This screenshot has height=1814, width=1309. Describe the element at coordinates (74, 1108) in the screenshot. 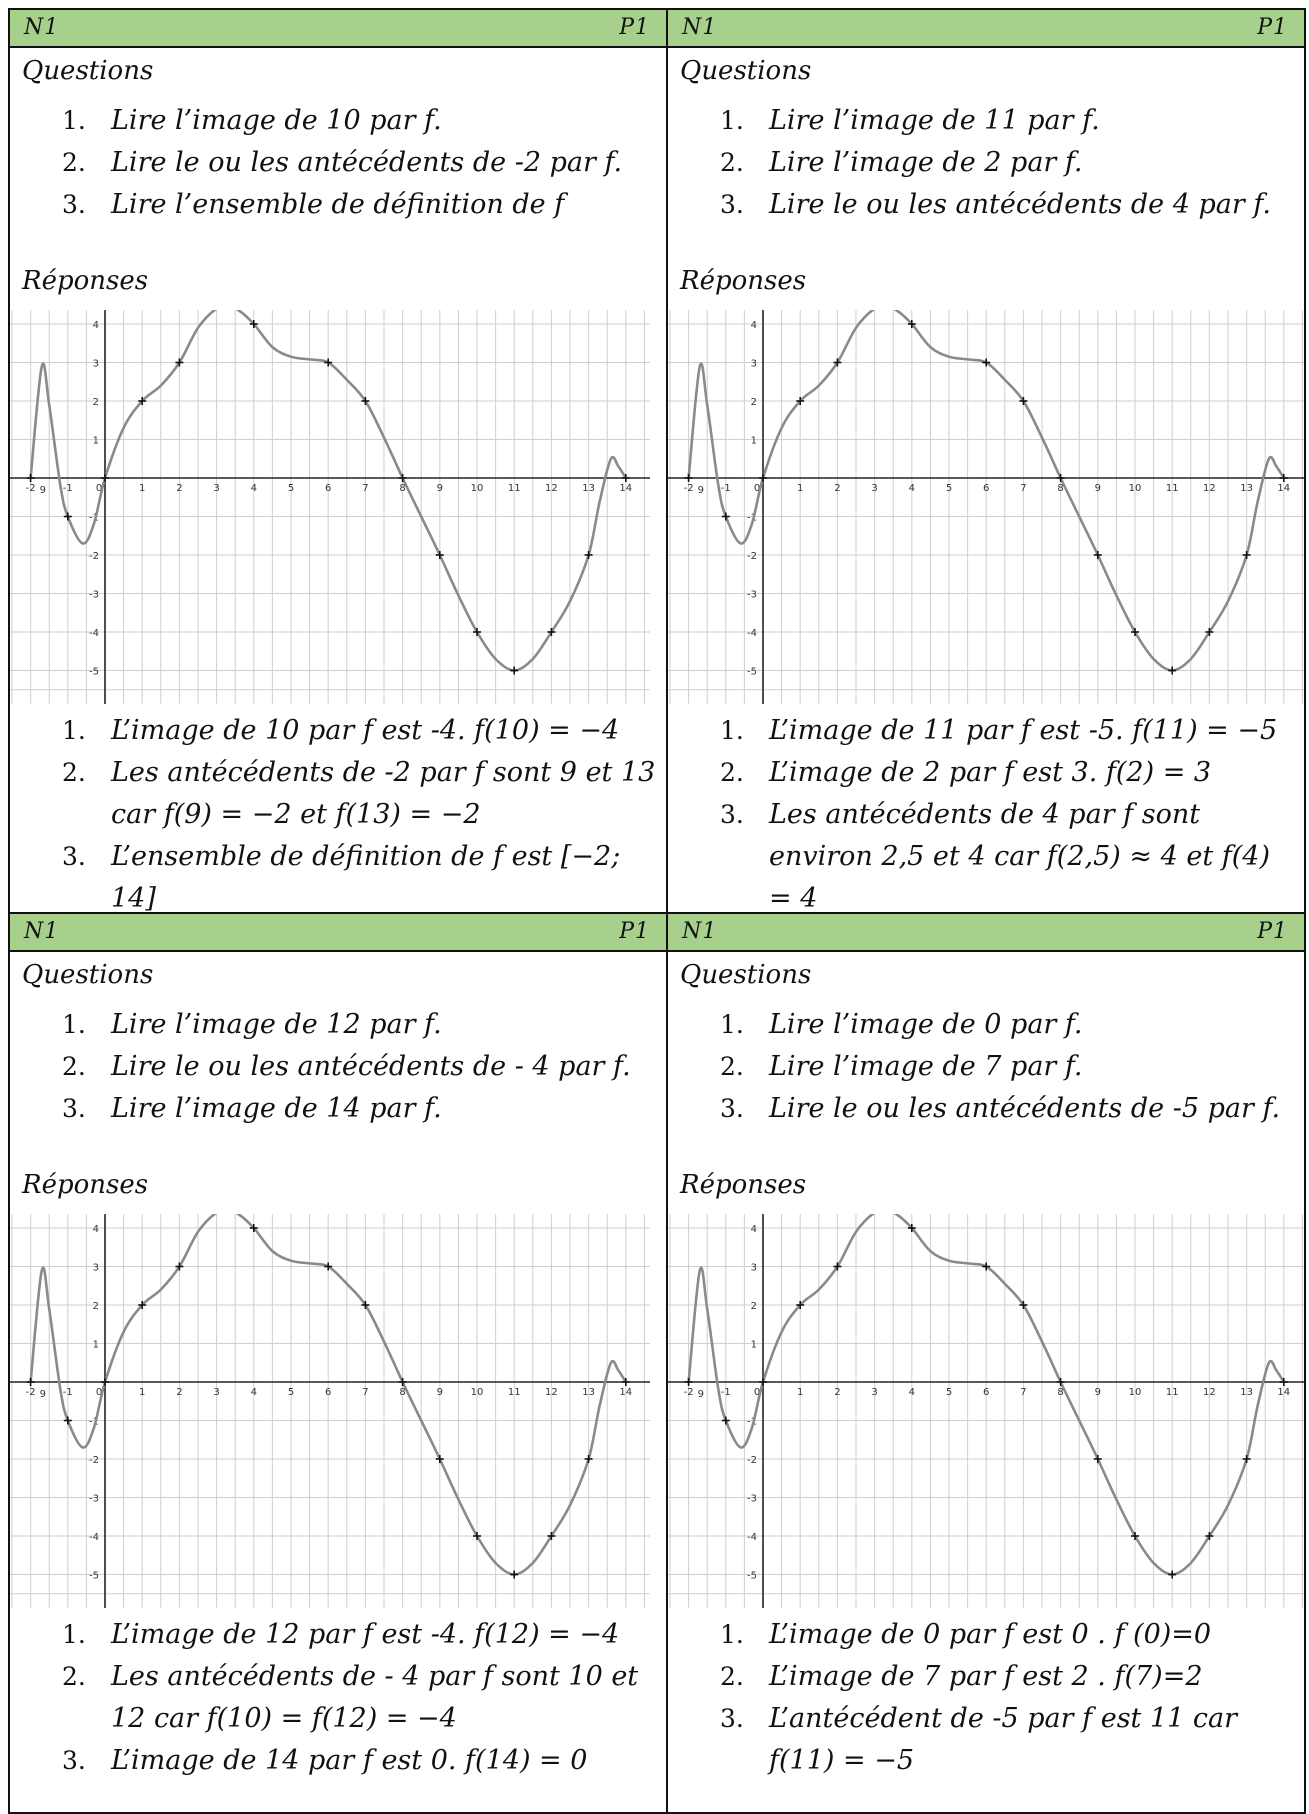

I see `question-number: 3.` at that location.